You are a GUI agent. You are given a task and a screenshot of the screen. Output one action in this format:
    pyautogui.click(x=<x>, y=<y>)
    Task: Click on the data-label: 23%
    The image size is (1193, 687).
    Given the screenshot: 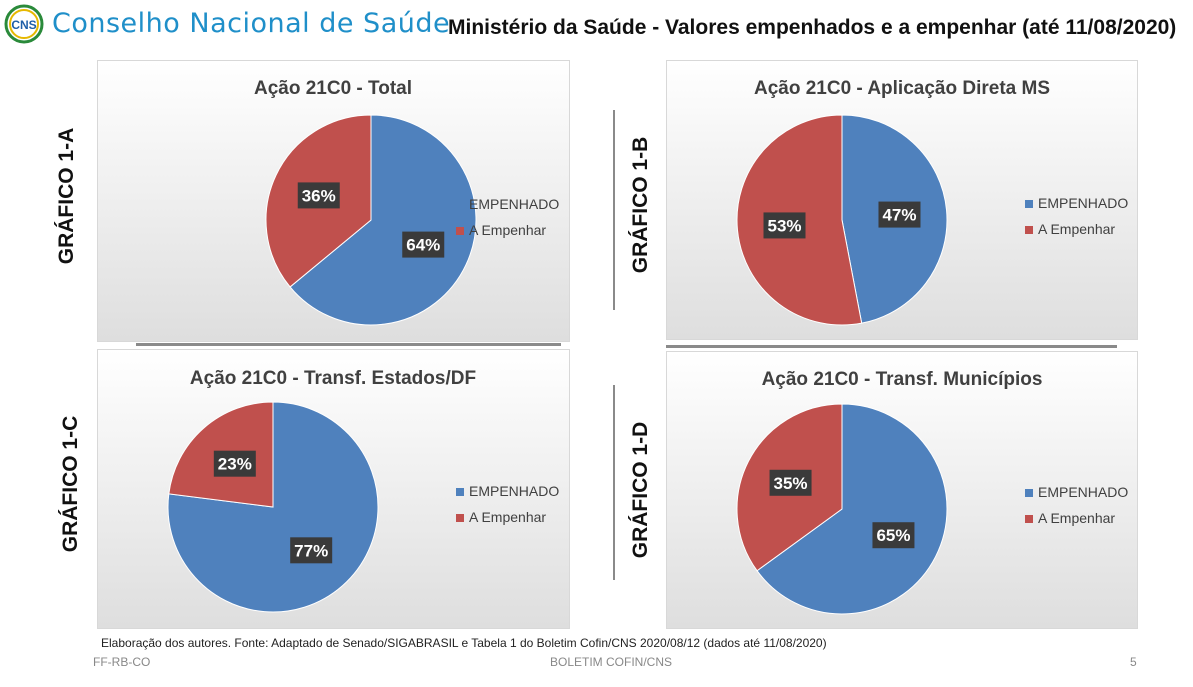 What is the action you would take?
    pyautogui.click(x=234, y=463)
    